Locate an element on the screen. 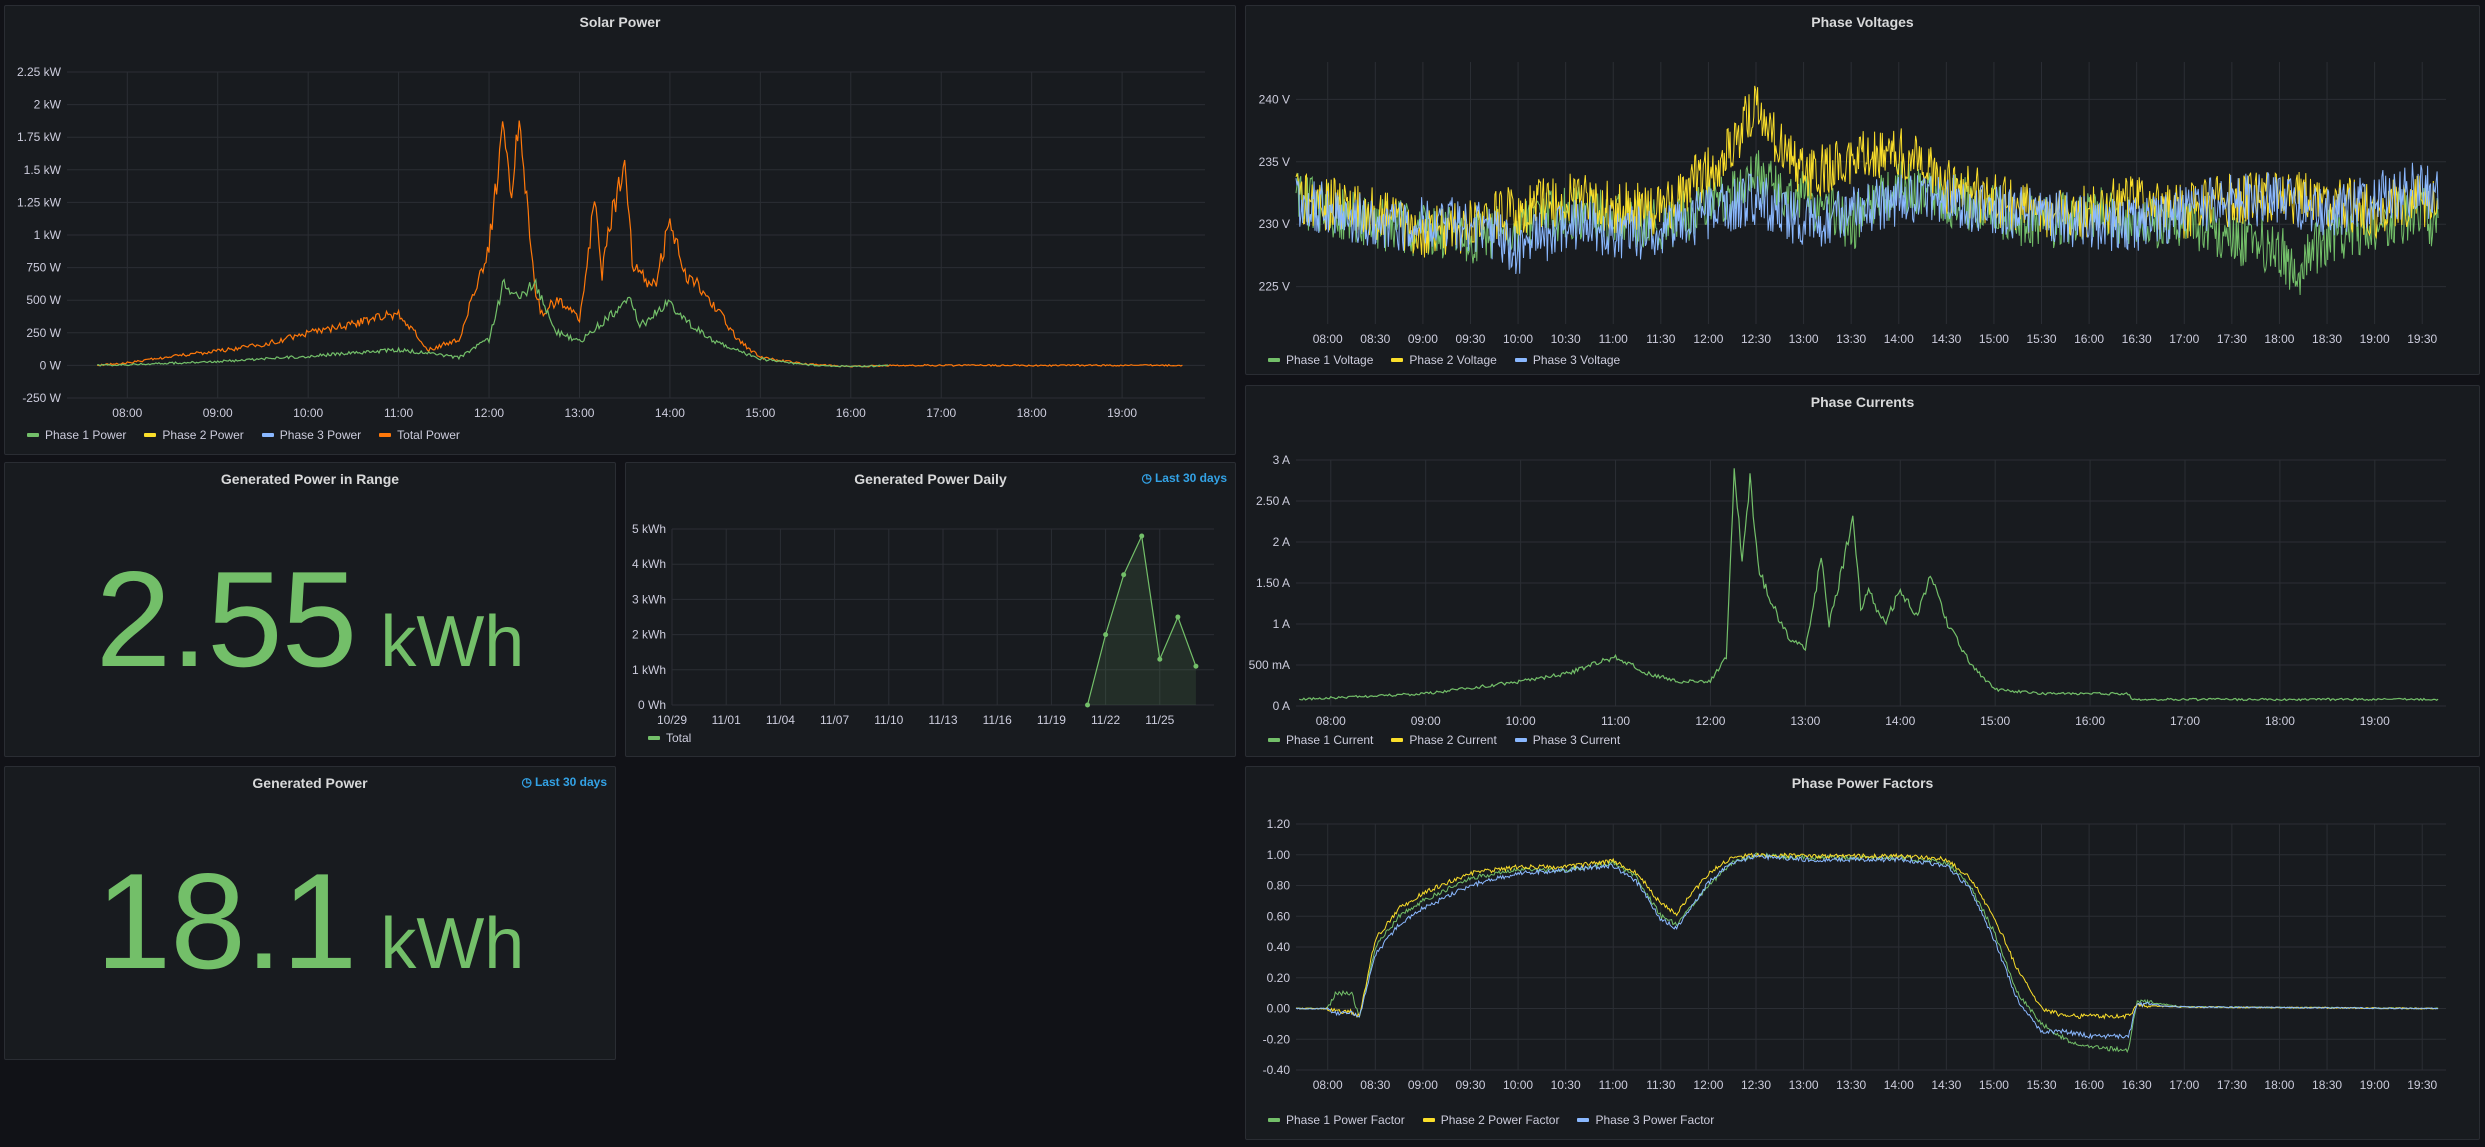  stat-number: 2.55 is located at coordinates (226, 619).